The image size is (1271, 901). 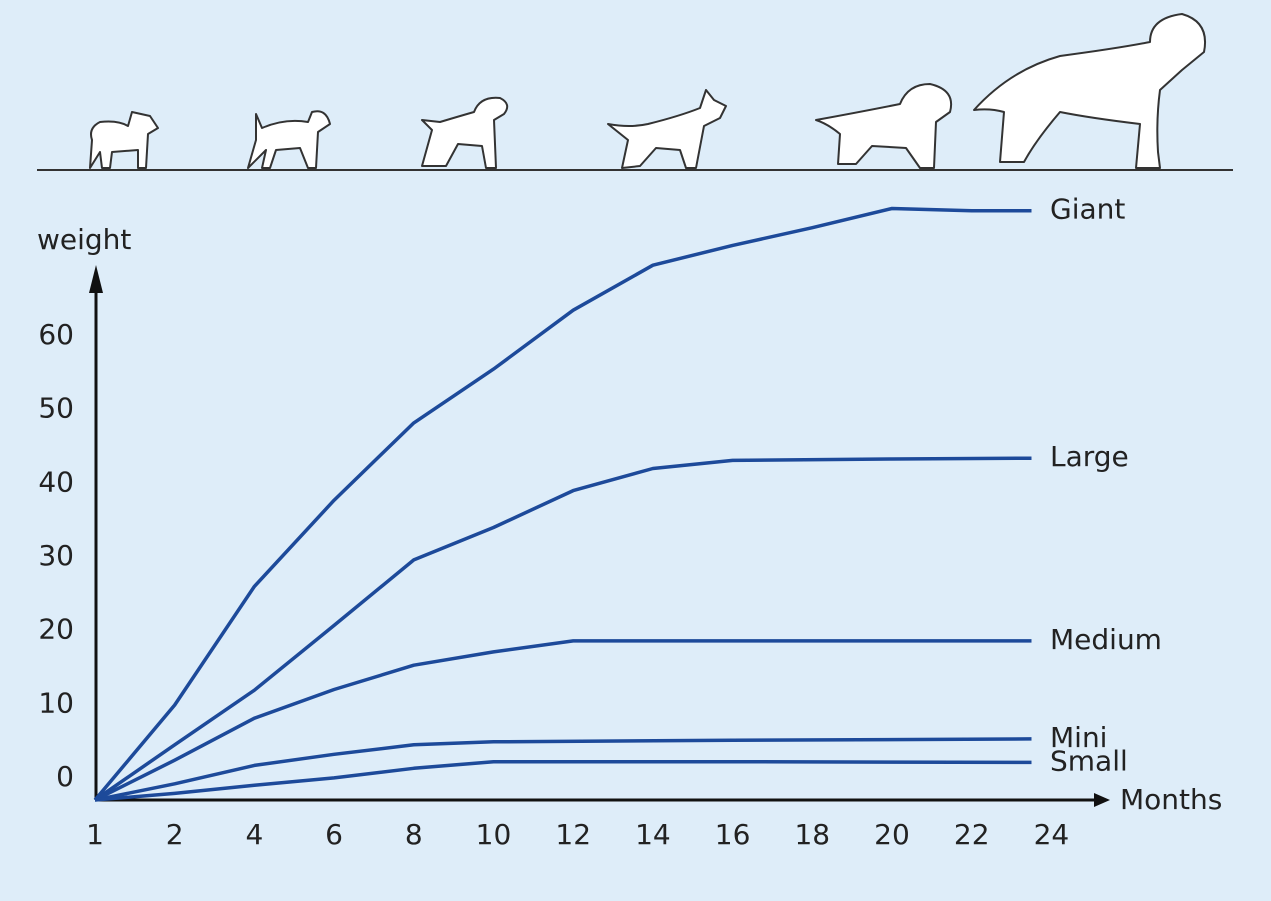 I want to click on y-axis-label: weight, so click(x=84, y=239).